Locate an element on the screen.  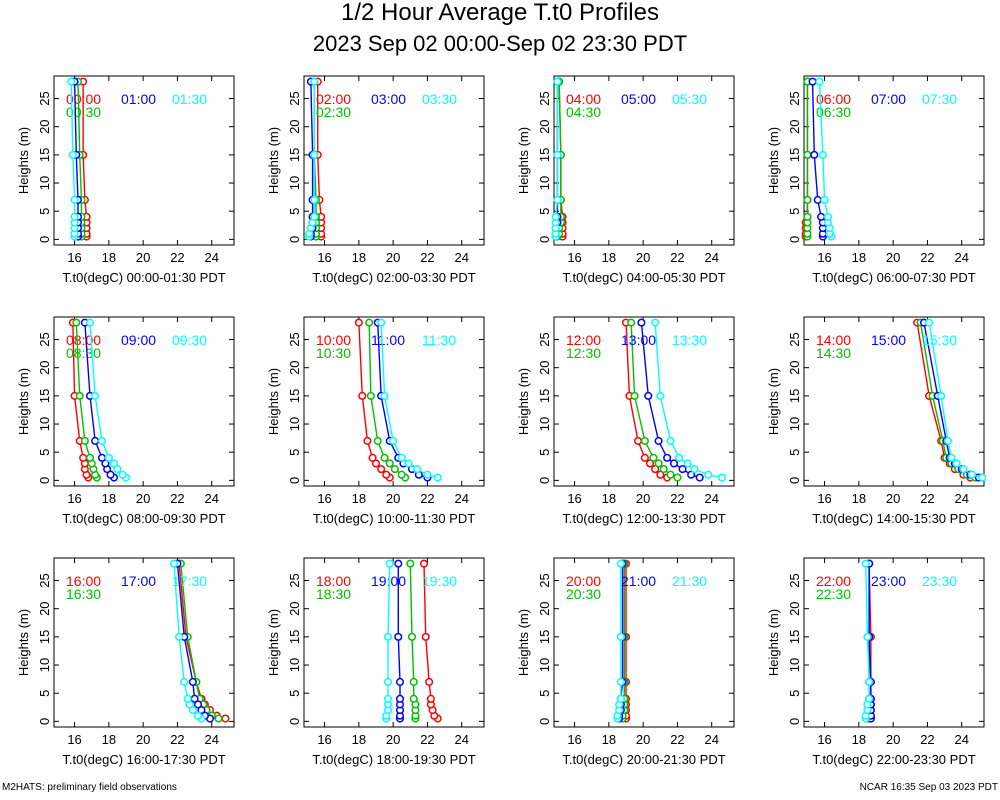
x-axis-label: T.t0(degC) 18:00-19:30 PDT is located at coordinates (393, 759).